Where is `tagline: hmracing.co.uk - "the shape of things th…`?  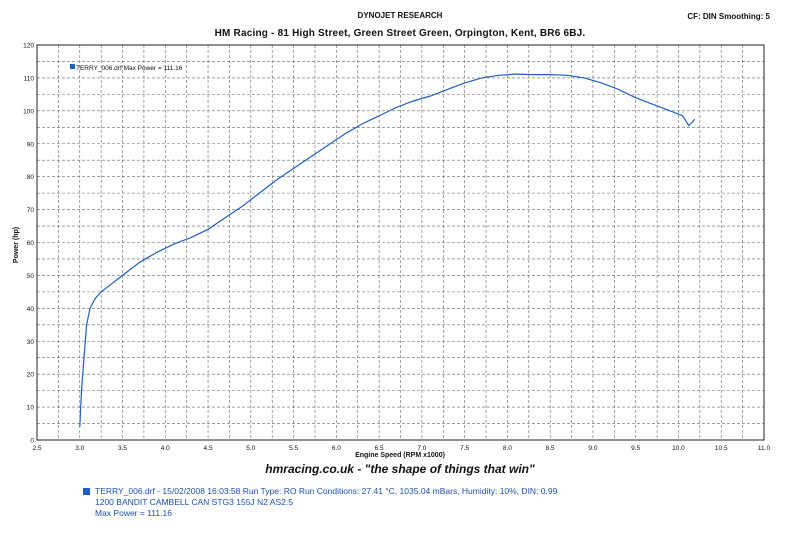
tagline: hmracing.co.uk - "the shape of things th… is located at coordinates (400, 469).